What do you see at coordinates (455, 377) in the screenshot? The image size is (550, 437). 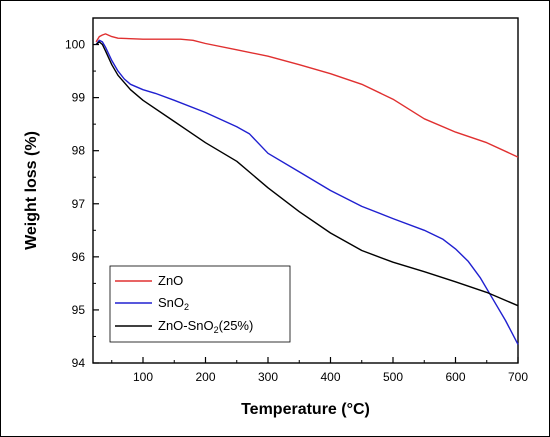 I see `x-tick-label: 600` at bounding box center [455, 377].